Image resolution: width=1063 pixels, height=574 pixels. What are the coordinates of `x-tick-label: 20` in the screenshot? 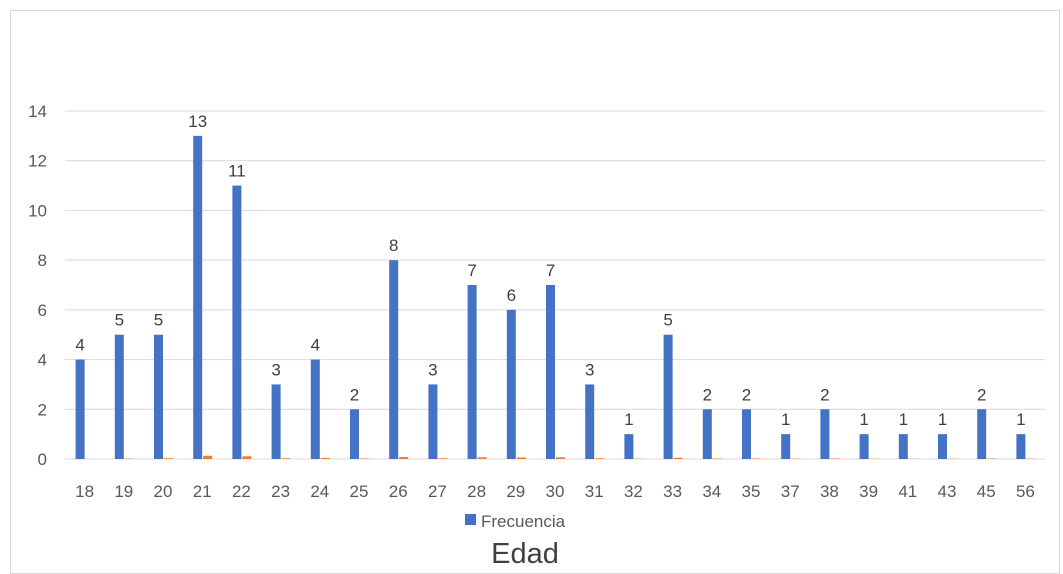 It's located at (163, 491).